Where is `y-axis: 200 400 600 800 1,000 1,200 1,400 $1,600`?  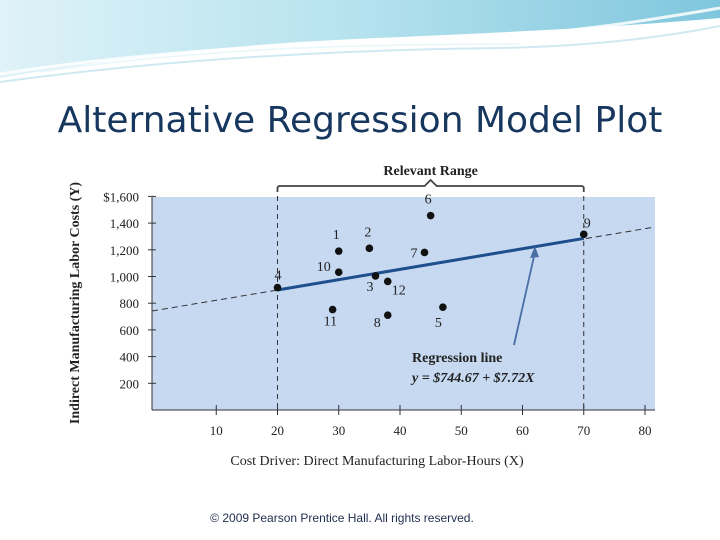
y-axis: 200 400 600 800 1,000 1,200 1,400 $1,600 is located at coordinates (129, 299).